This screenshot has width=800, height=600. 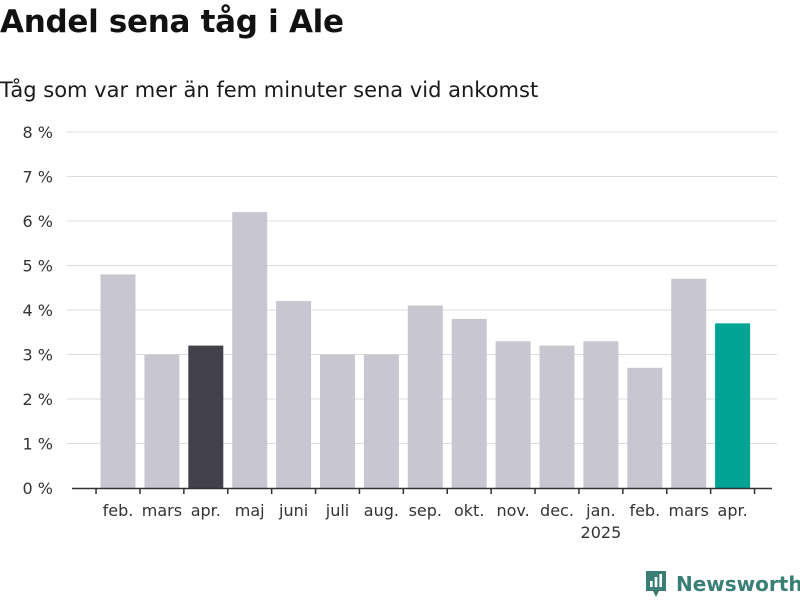 What do you see at coordinates (337, 510) in the screenshot?
I see `x-tick-label: juli` at bounding box center [337, 510].